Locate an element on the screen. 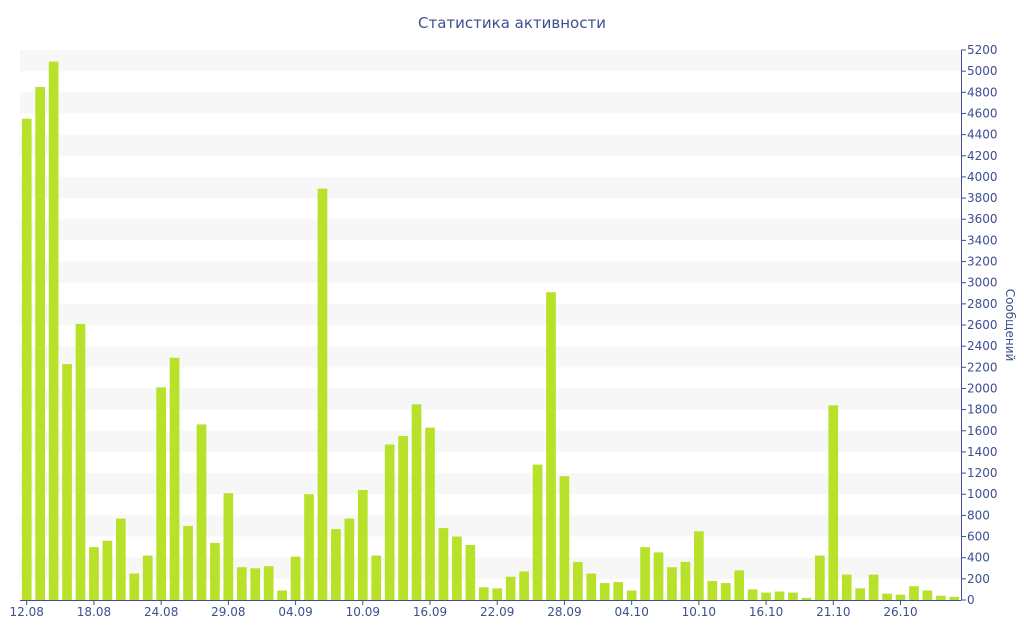  x-tick-label: 12.08 is located at coordinates (27, 612).